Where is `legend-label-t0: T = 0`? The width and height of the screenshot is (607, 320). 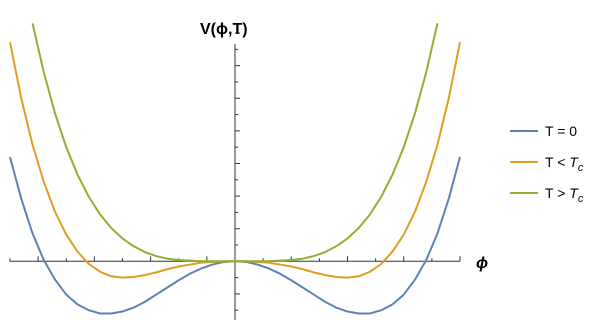
legend-label-t0: T = 0 is located at coordinates (561, 131).